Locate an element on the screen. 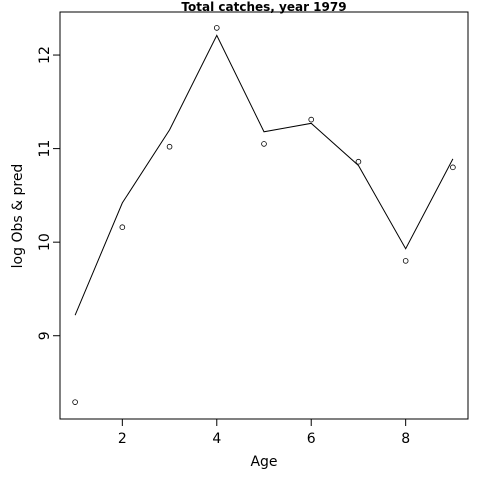 The image size is (480, 480). x-tick-label: 2 is located at coordinates (122, 439).